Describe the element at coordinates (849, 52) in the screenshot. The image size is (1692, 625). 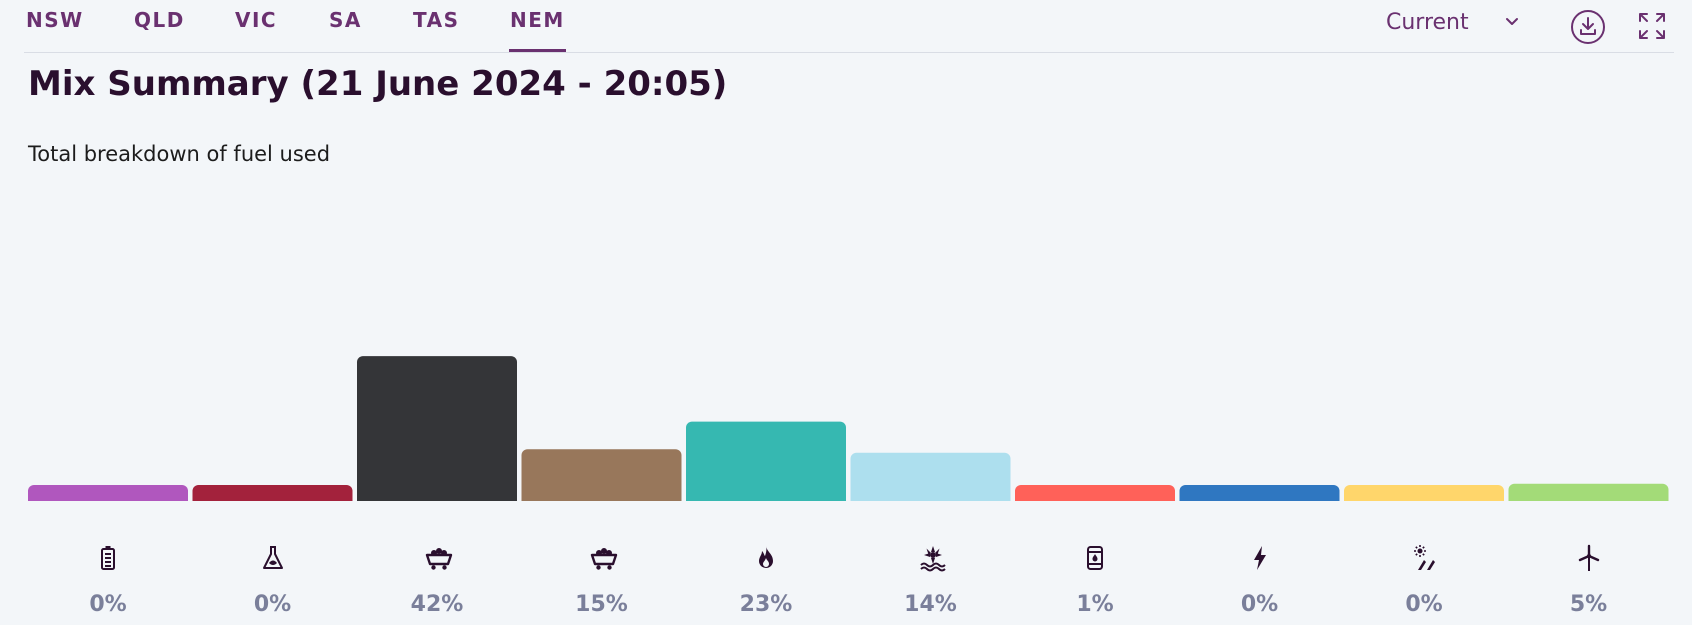
I see `nav-divider` at that location.